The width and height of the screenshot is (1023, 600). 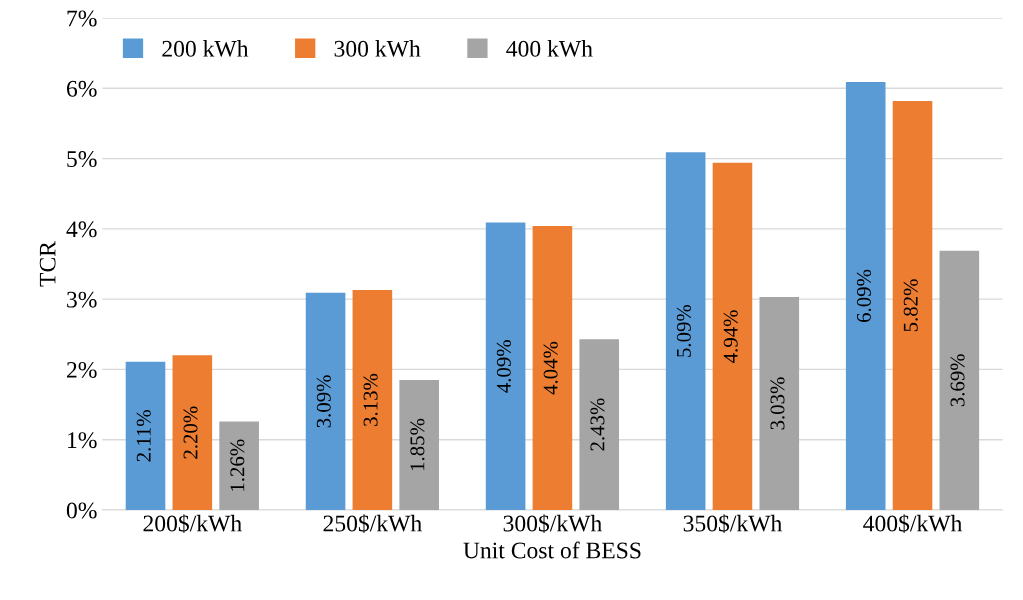 What do you see at coordinates (549, 48) in the screenshot?
I see `legend-label: 400 kWh` at bounding box center [549, 48].